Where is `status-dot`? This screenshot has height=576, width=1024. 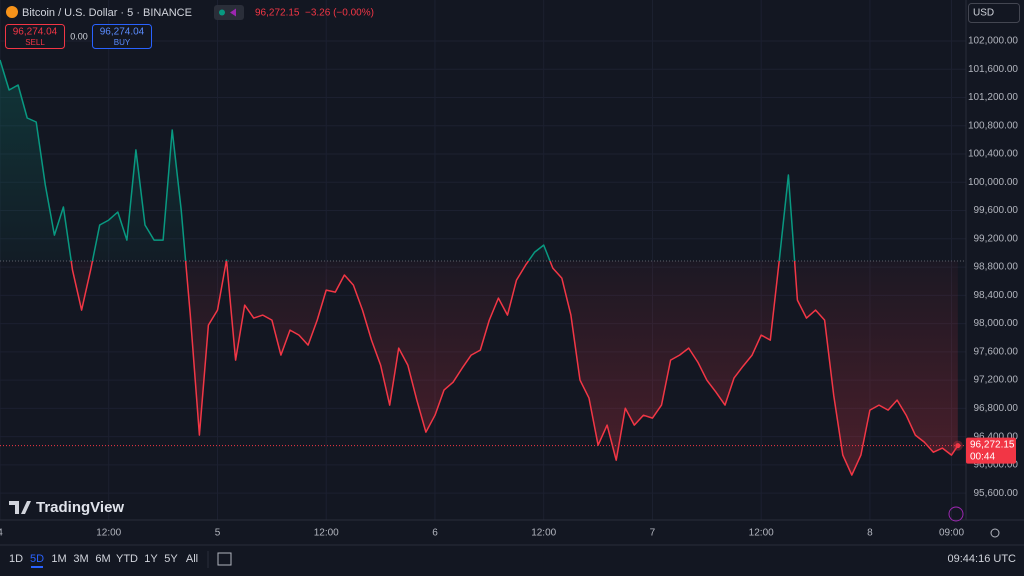 status-dot is located at coordinates (222, 12).